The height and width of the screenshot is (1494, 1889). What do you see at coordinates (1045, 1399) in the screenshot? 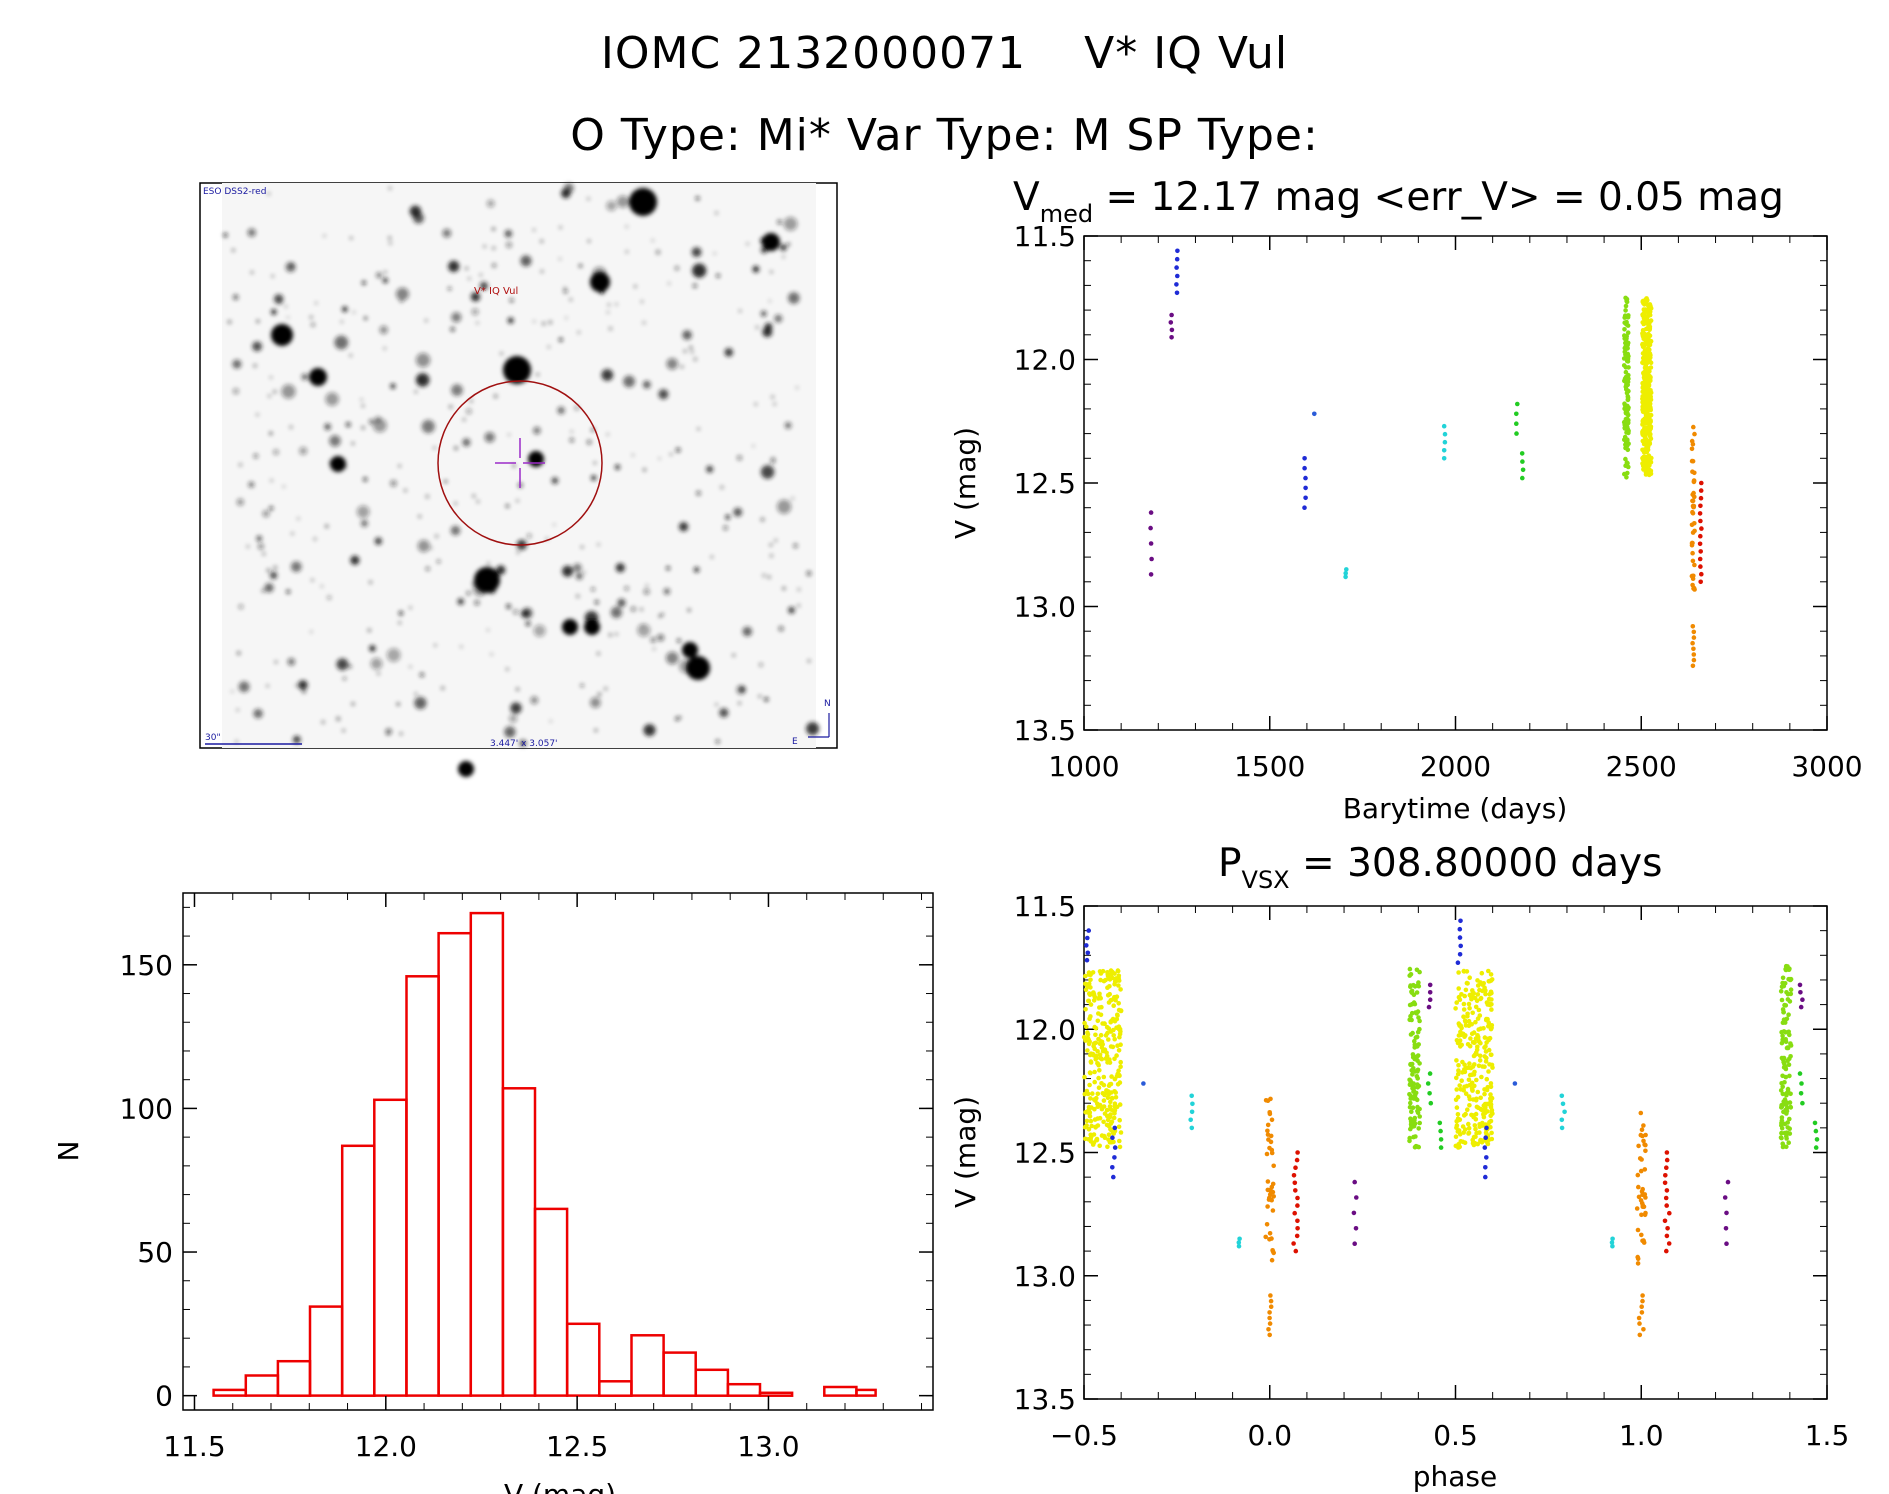
I see `ytick-label: 13.5` at bounding box center [1045, 1399].